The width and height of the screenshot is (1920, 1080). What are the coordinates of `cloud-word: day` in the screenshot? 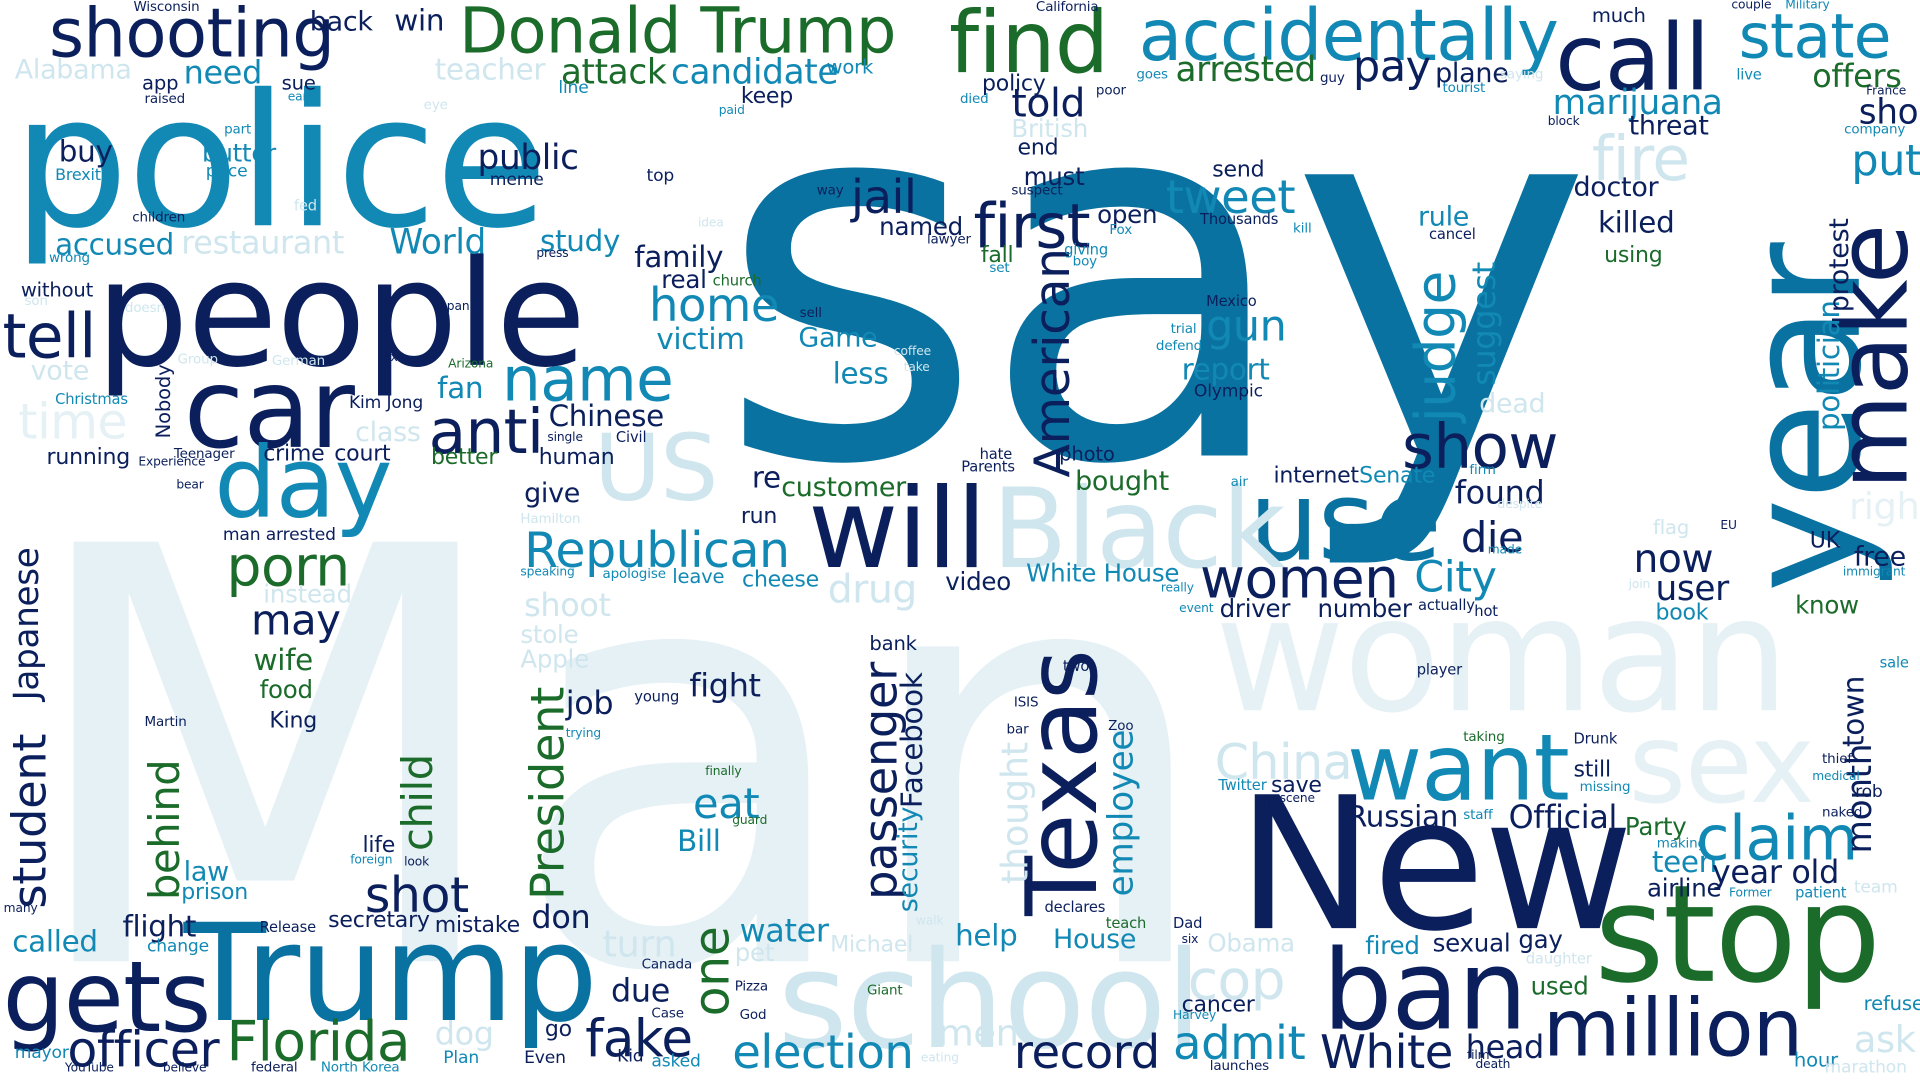 It's located at (303, 483).